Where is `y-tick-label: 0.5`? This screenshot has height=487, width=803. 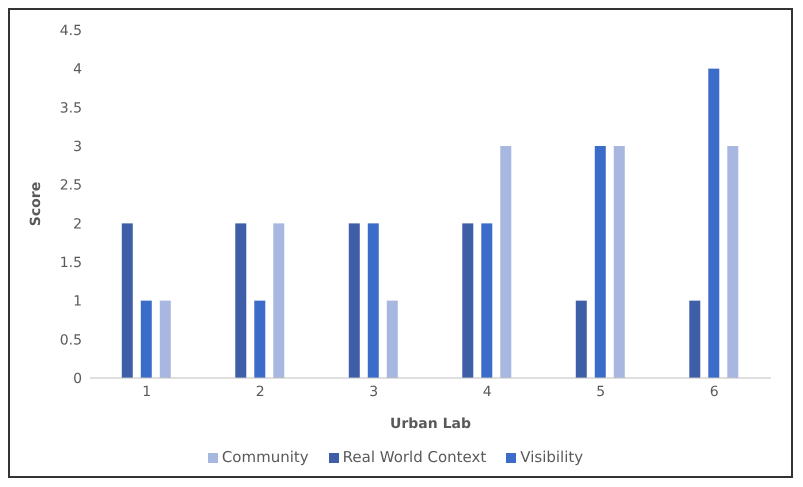 y-tick-label: 0.5 is located at coordinates (71, 340).